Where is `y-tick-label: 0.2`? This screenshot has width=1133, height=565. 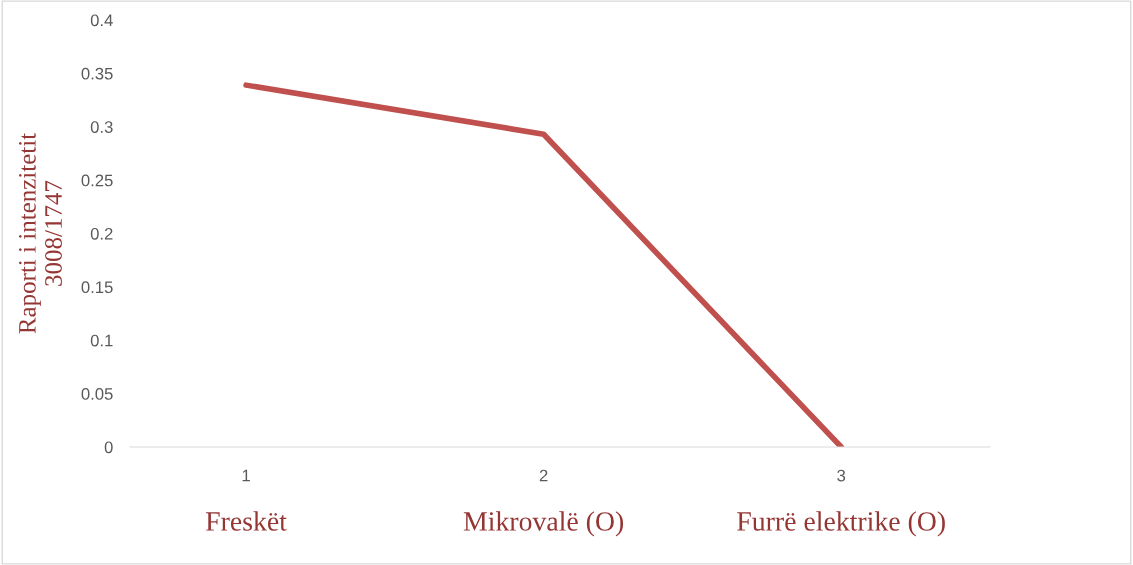
y-tick-label: 0.2 is located at coordinates (101, 233).